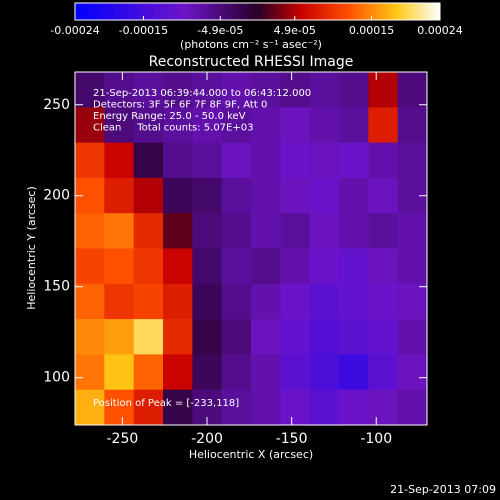  Describe the element at coordinates (56, 378) in the screenshot. I see `y-tick-label: 100` at that location.